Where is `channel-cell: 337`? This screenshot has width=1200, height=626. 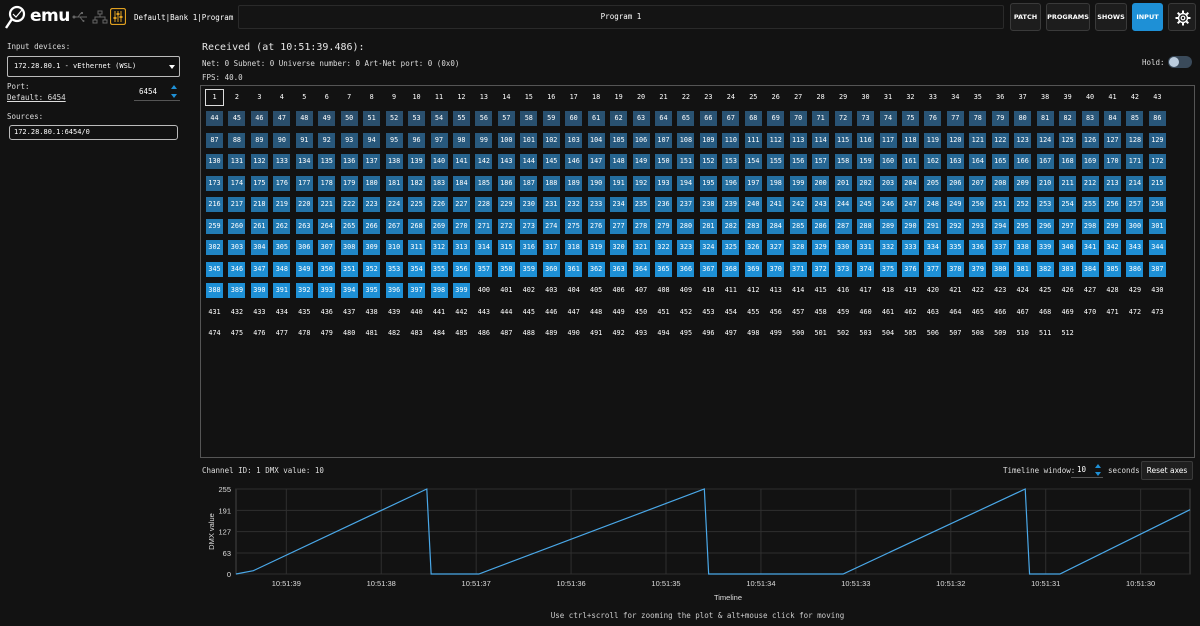
channel-cell: 337 is located at coordinates (1000, 248).